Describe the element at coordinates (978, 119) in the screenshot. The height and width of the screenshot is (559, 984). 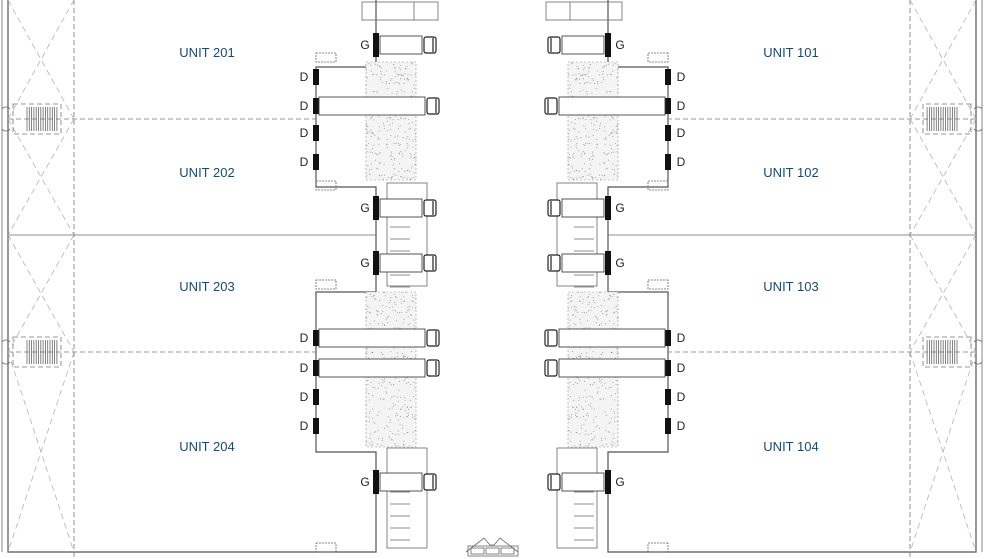
I see `exit-door` at that location.